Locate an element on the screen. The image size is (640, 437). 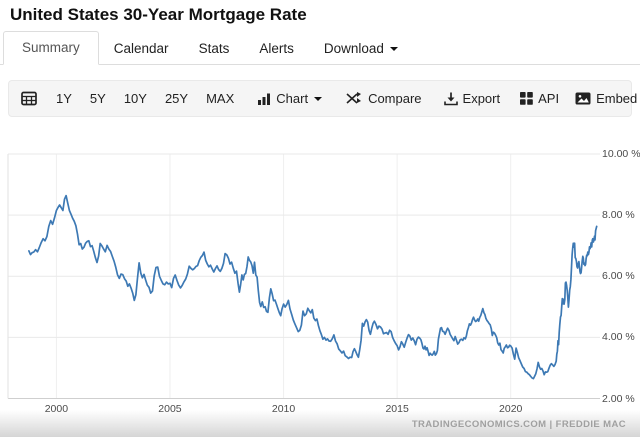
tab-calendar: Calendar is located at coordinates (141, 49).